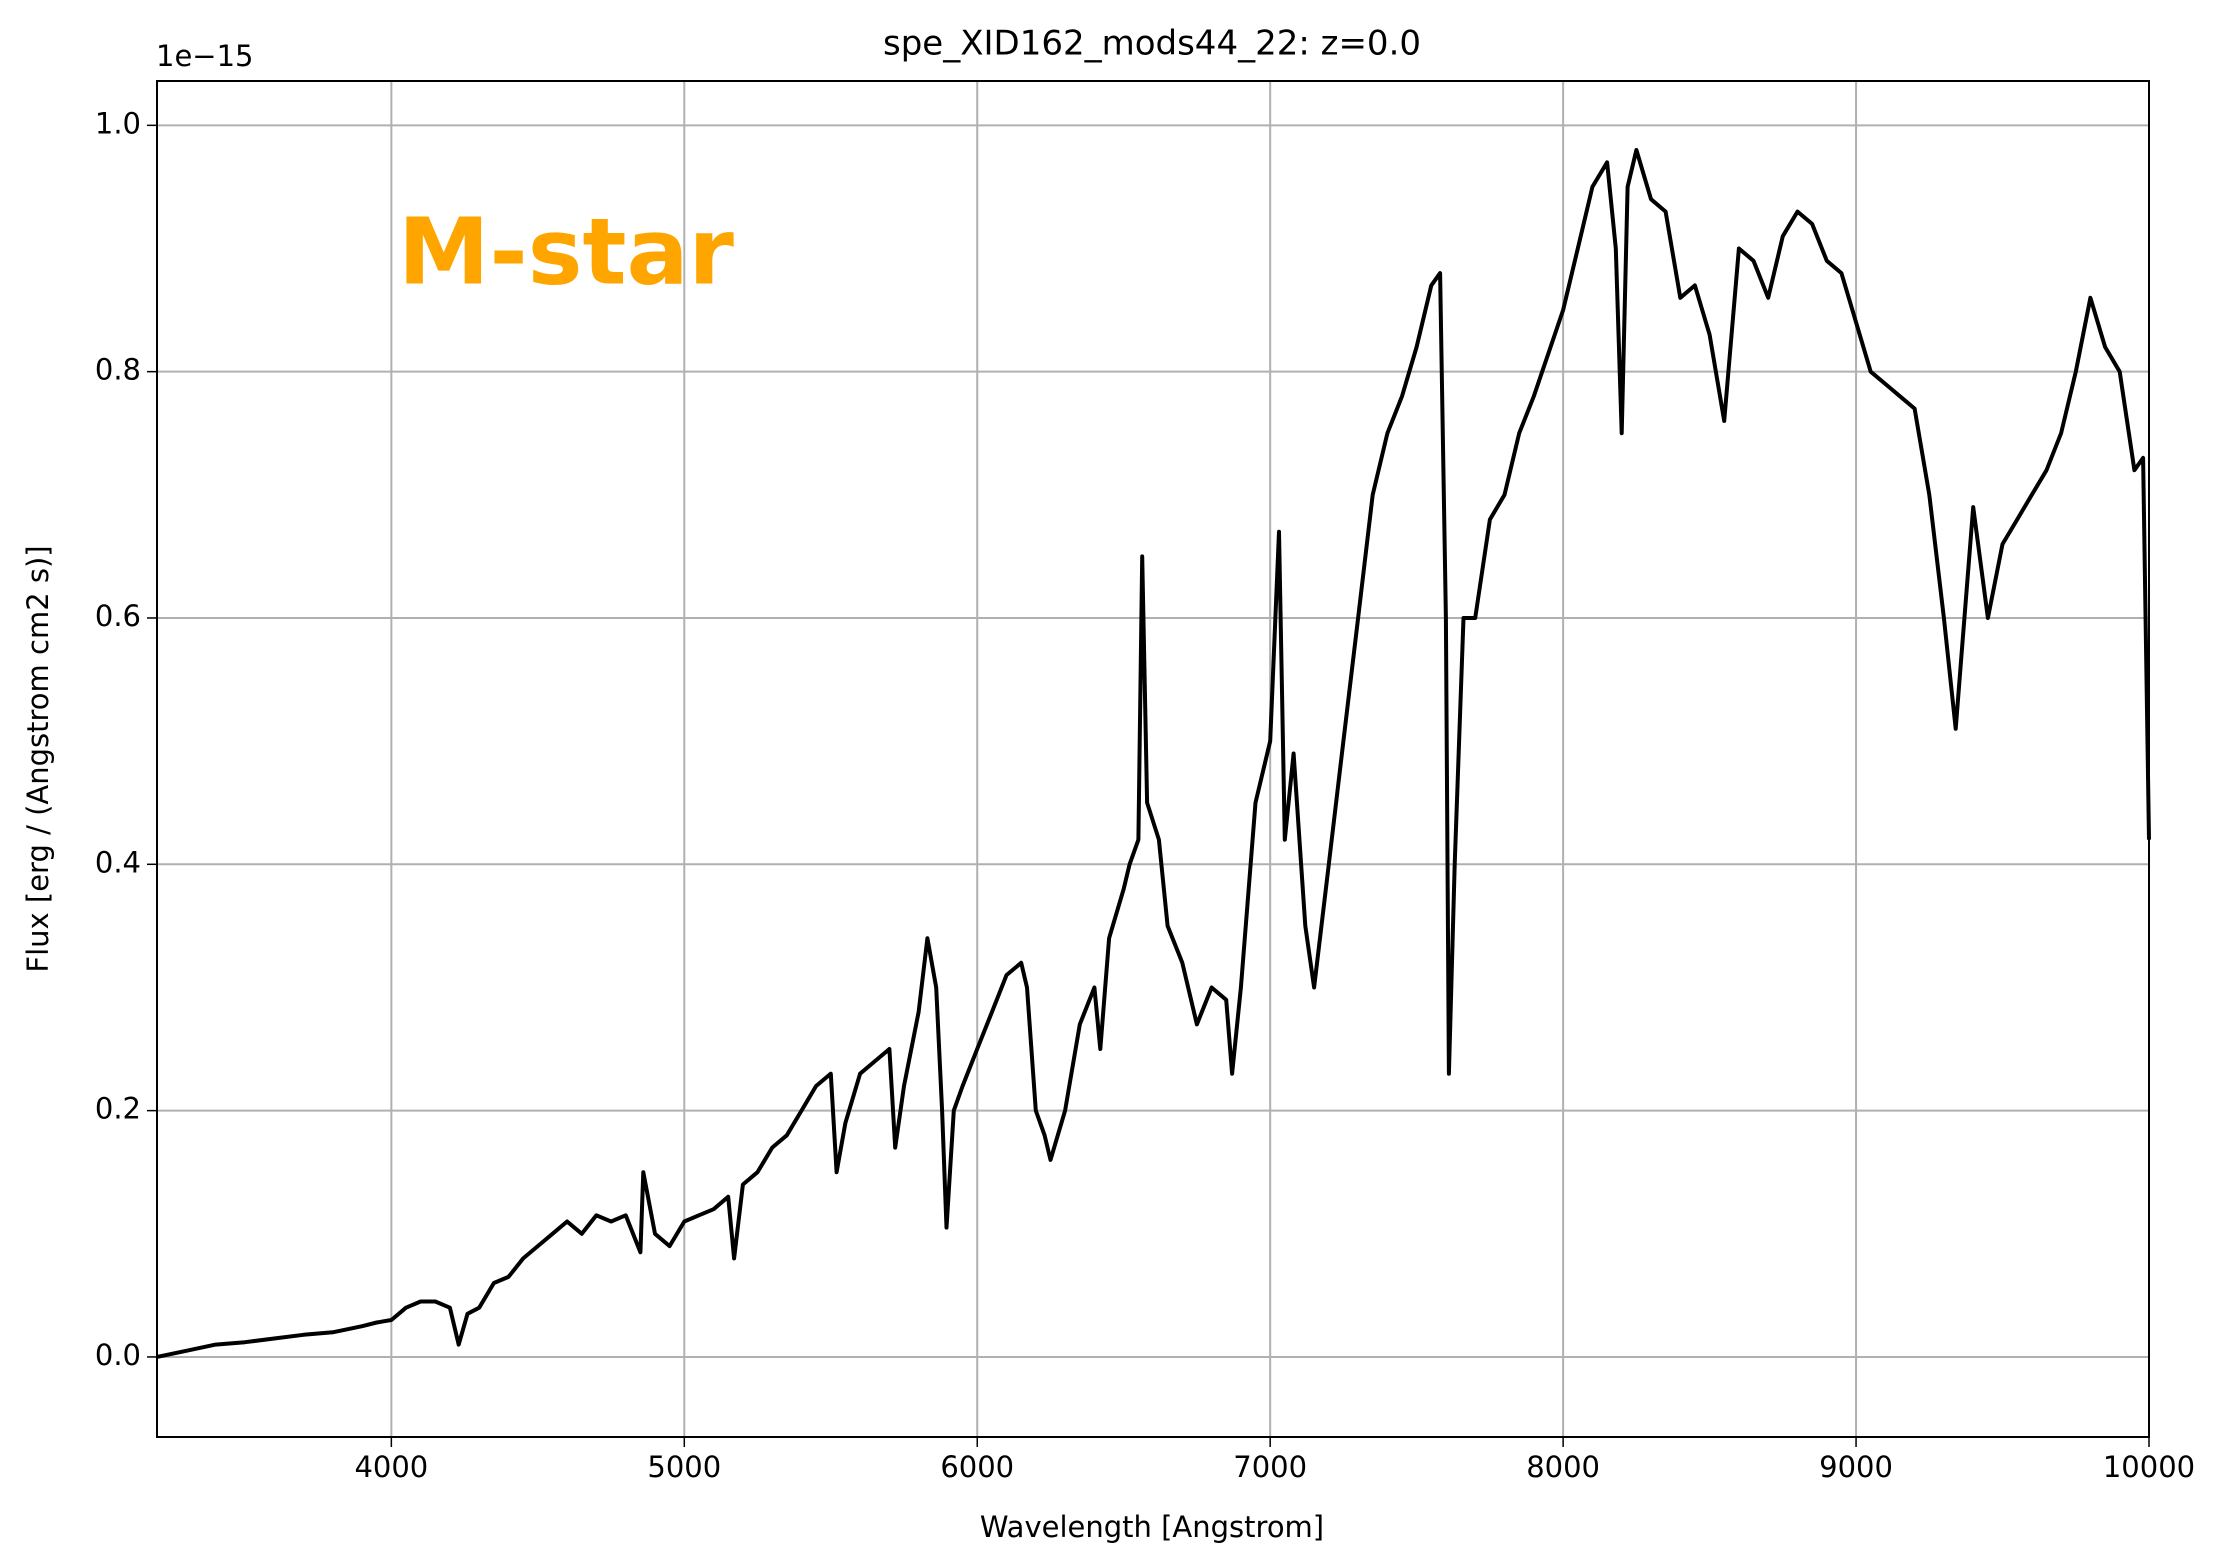 Image resolution: width=2220 pixels, height=1565 pixels. Describe the element at coordinates (38, 758) in the screenshot. I see `y-axis-label: Flux [erg / (Angstrom cm2 s)]` at that location.